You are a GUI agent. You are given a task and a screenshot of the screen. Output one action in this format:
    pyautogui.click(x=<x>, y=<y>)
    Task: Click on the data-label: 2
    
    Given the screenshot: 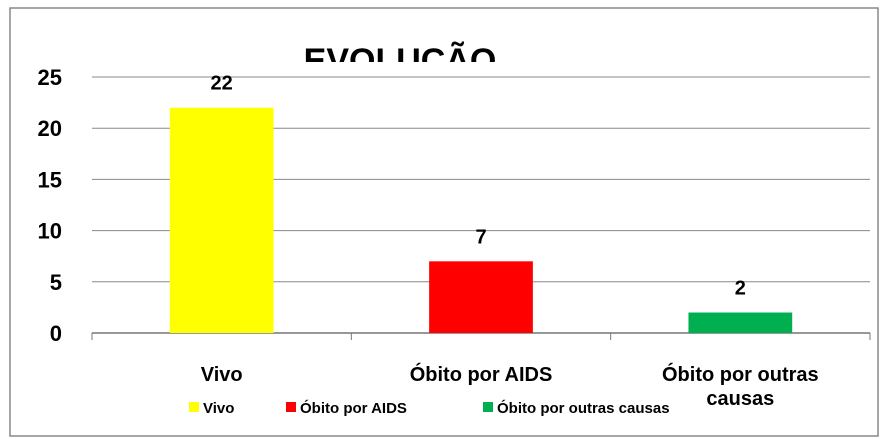 What is the action you would take?
    pyautogui.click(x=740, y=289)
    